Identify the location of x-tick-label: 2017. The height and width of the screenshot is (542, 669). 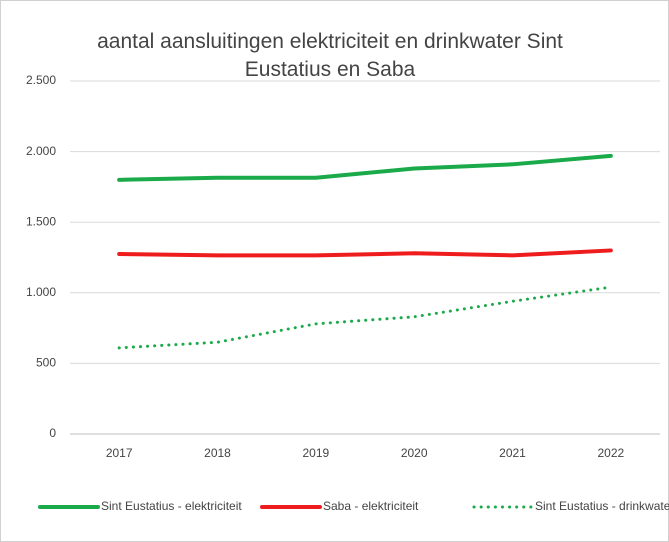
(119, 453).